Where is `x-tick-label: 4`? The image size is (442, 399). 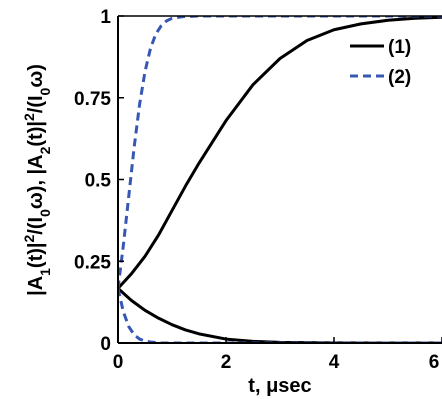
x-tick-label: 4 is located at coordinates (334, 362).